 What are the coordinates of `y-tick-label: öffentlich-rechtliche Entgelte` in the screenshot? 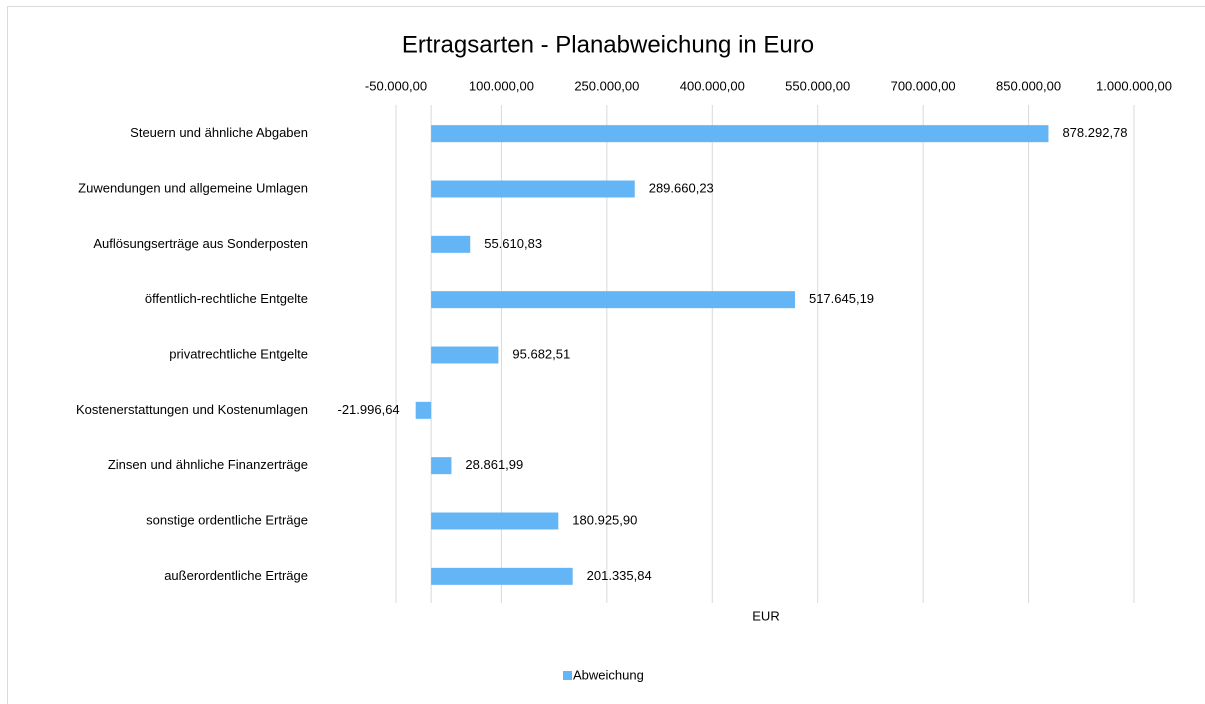 It's located at (226, 298).